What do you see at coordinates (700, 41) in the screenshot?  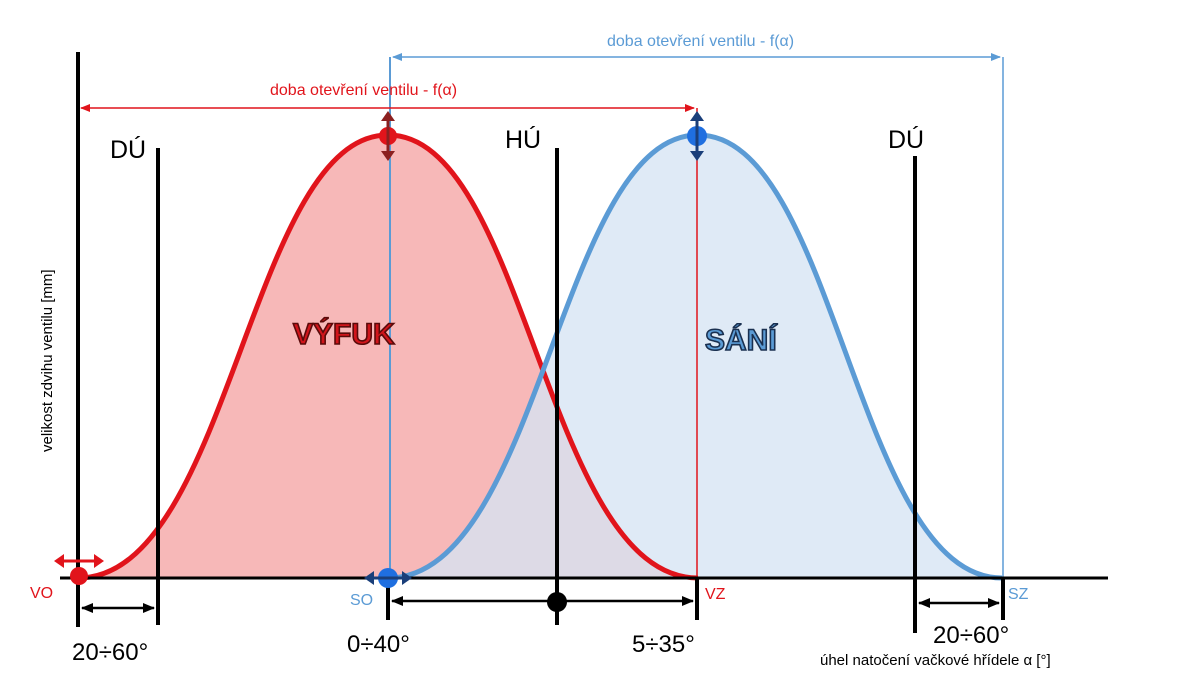 I see `intake-duration-label: doba otevření ventilu - f(α)` at bounding box center [700, 41].